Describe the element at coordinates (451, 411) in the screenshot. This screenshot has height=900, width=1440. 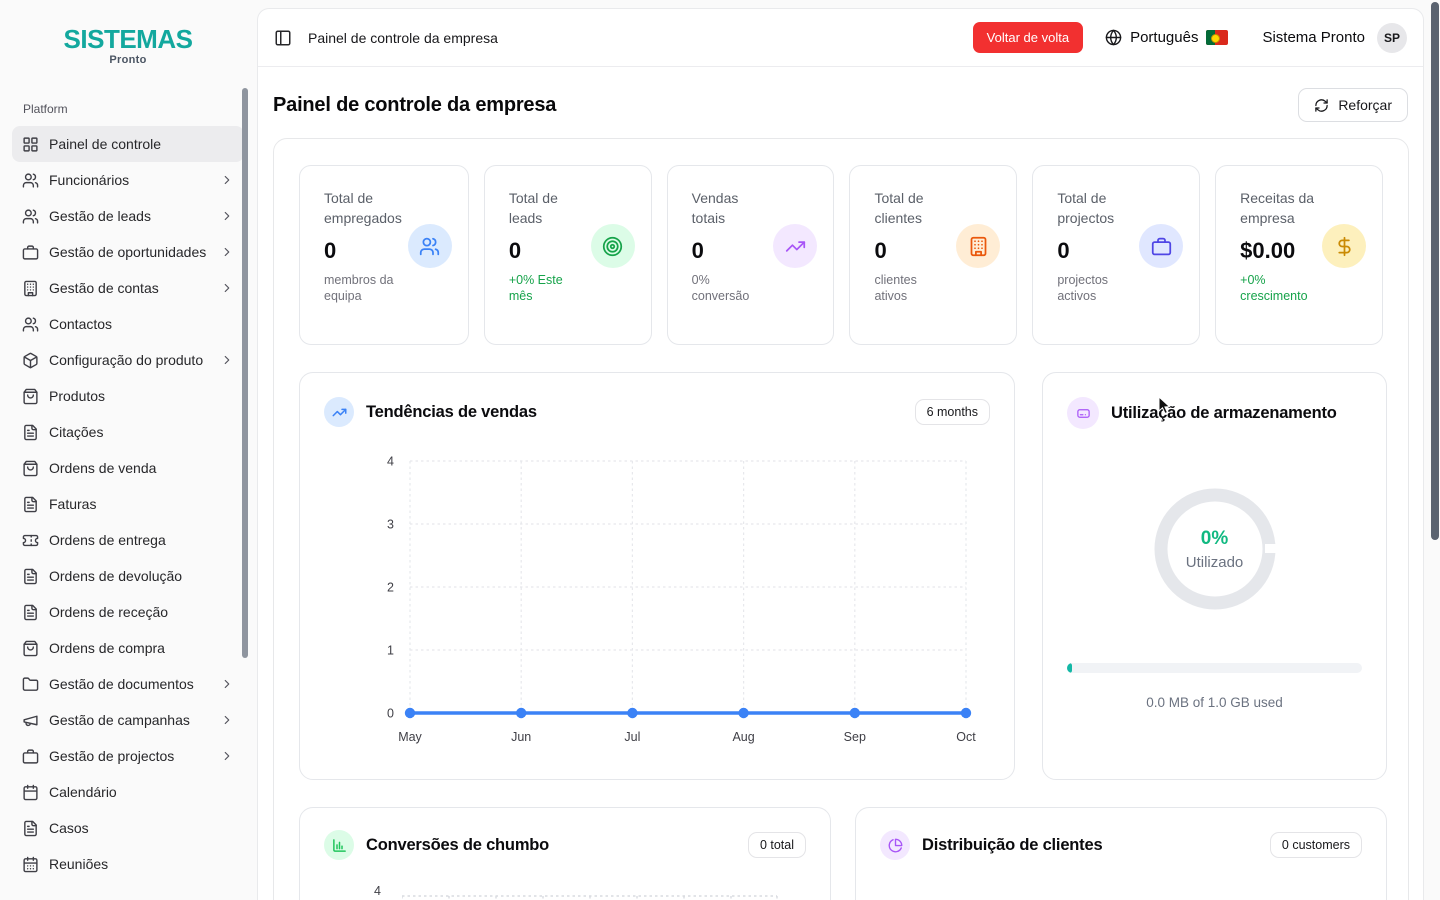
I see `sales-trends-title: Tendências de vendas` at that location.